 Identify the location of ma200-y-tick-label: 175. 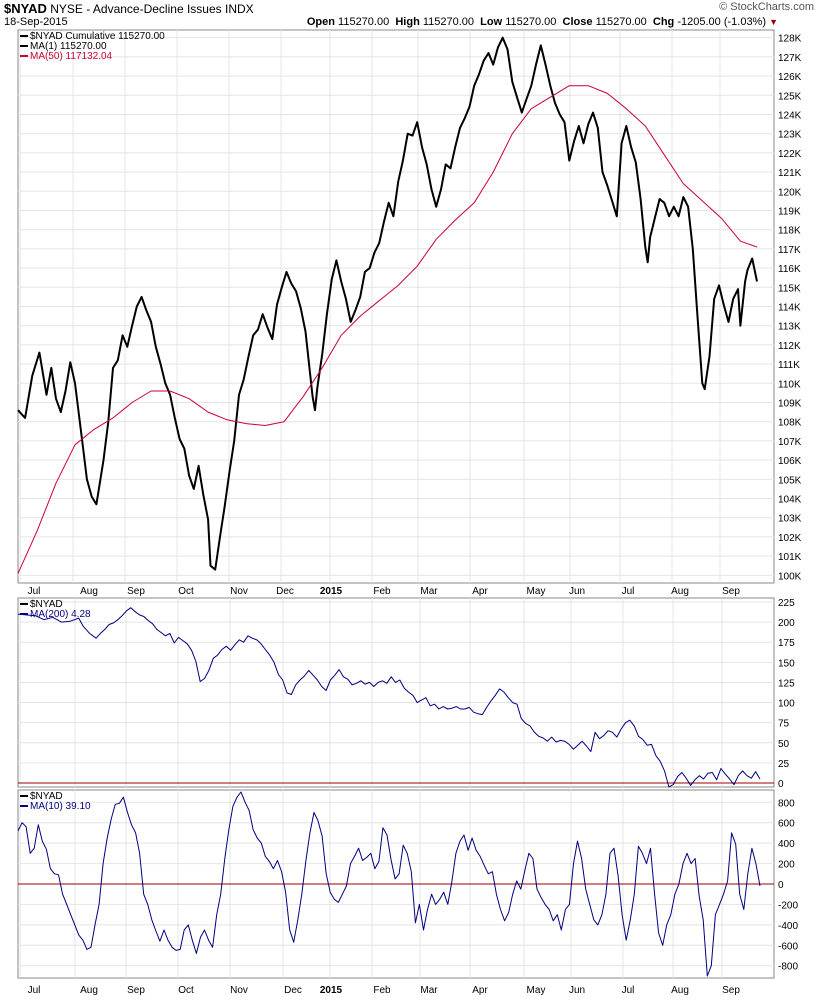
(786, 643).